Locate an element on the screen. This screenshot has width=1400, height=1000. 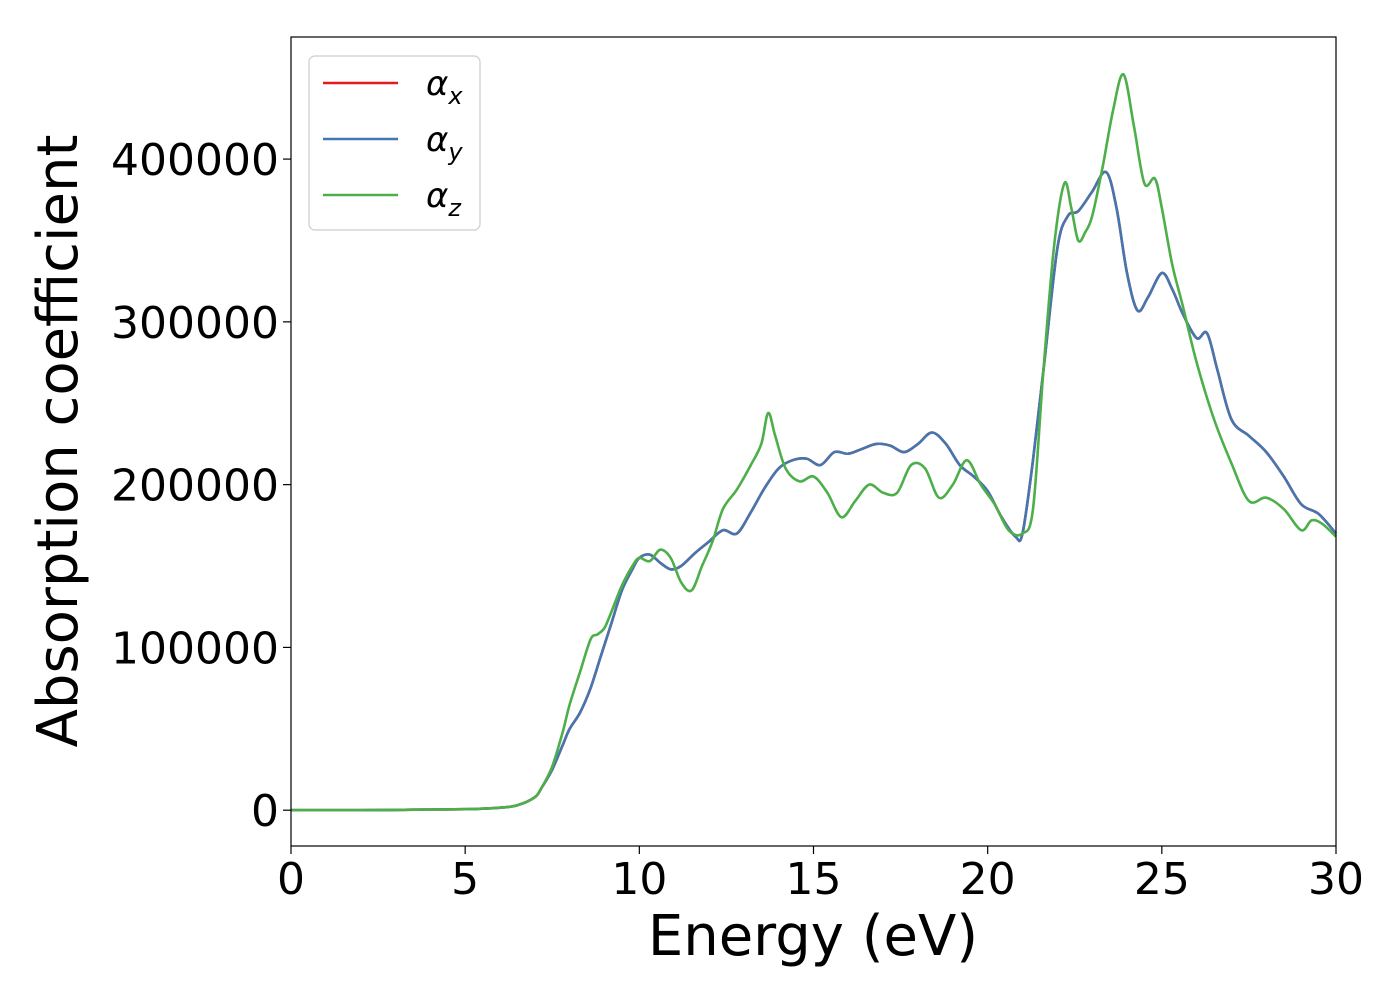
y-tick-label: 300000 is located at coordinates (195, 323).